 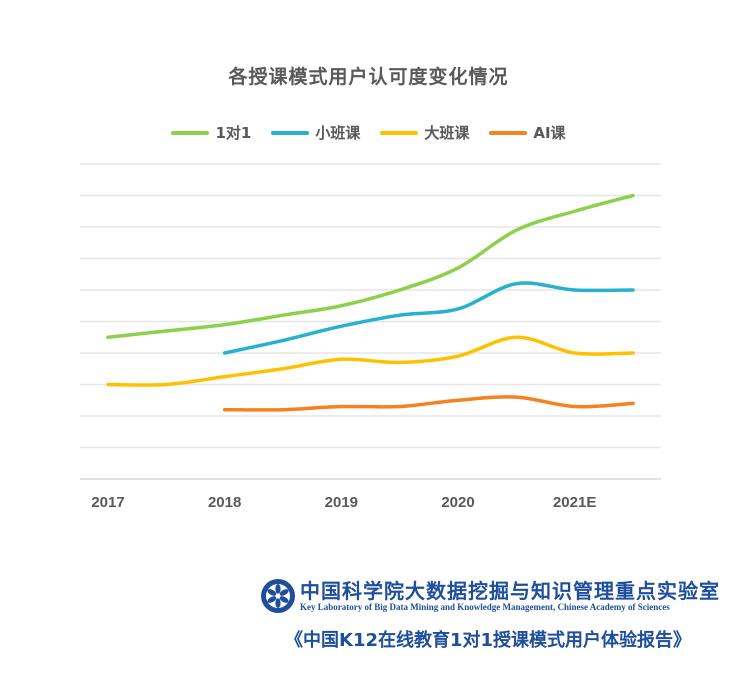 What do you see at coordinates (457, 502) in the screenshot?
I see `x-tick-label: 2020` at bounding box center [457, 502].